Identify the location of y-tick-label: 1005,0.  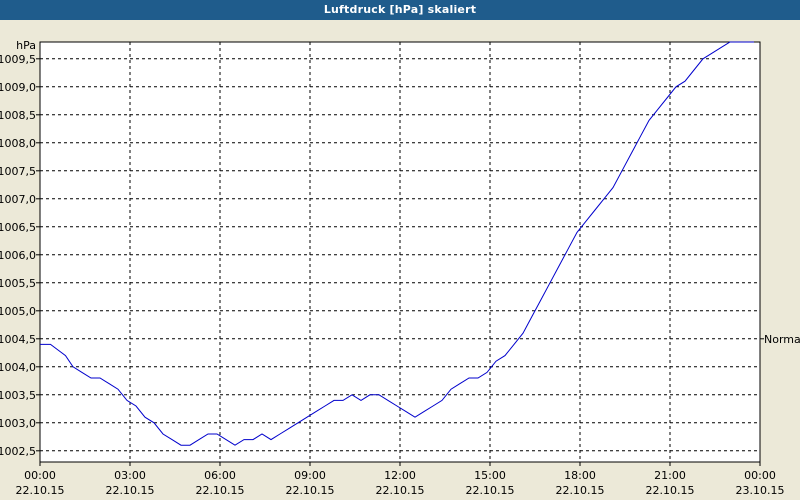
(18, 311).